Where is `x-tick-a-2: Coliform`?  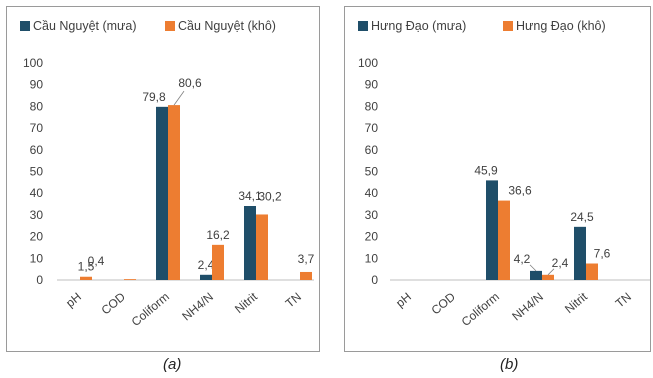
x-tick-a-2: Coliform is located at coordinates (150, 309).